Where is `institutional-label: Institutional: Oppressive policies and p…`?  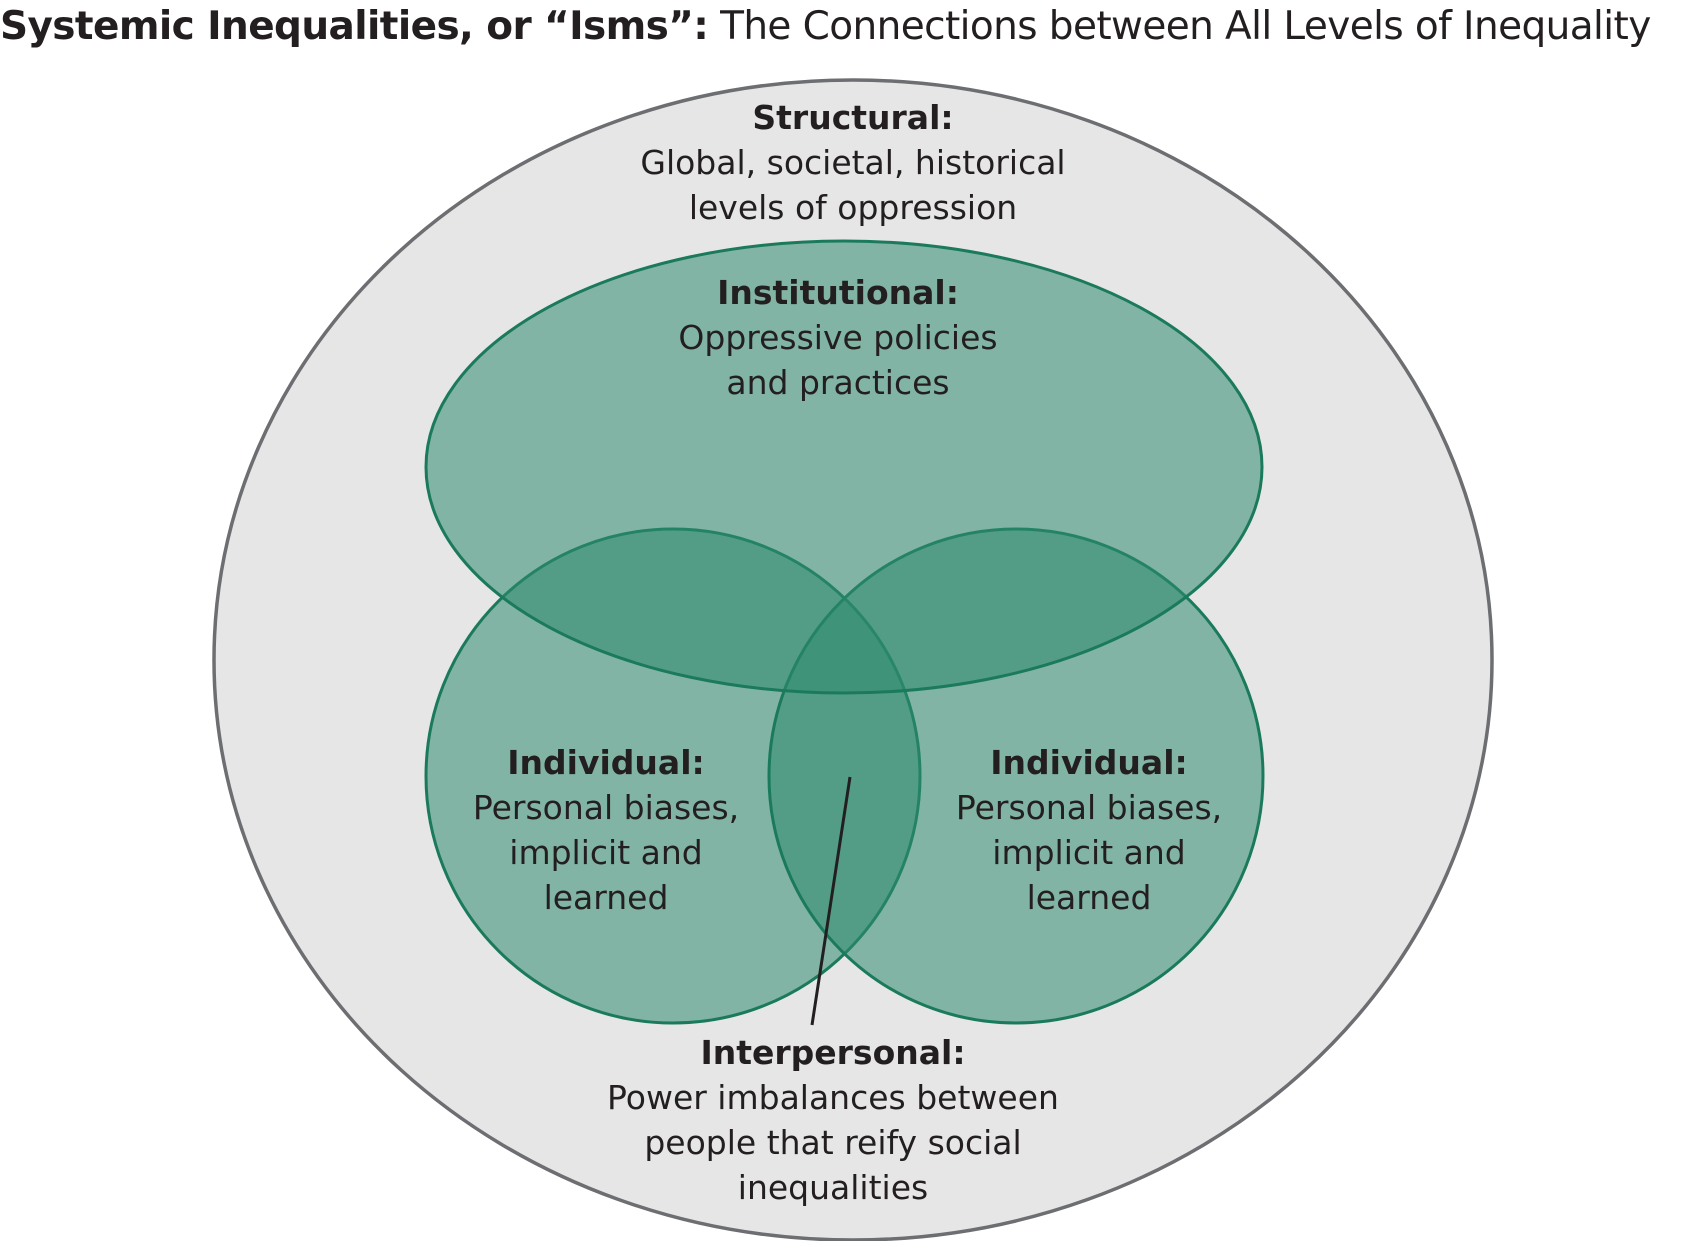
institutional-label: Institutional: Oppressive policies and p… is located at coordinates (838, 337).